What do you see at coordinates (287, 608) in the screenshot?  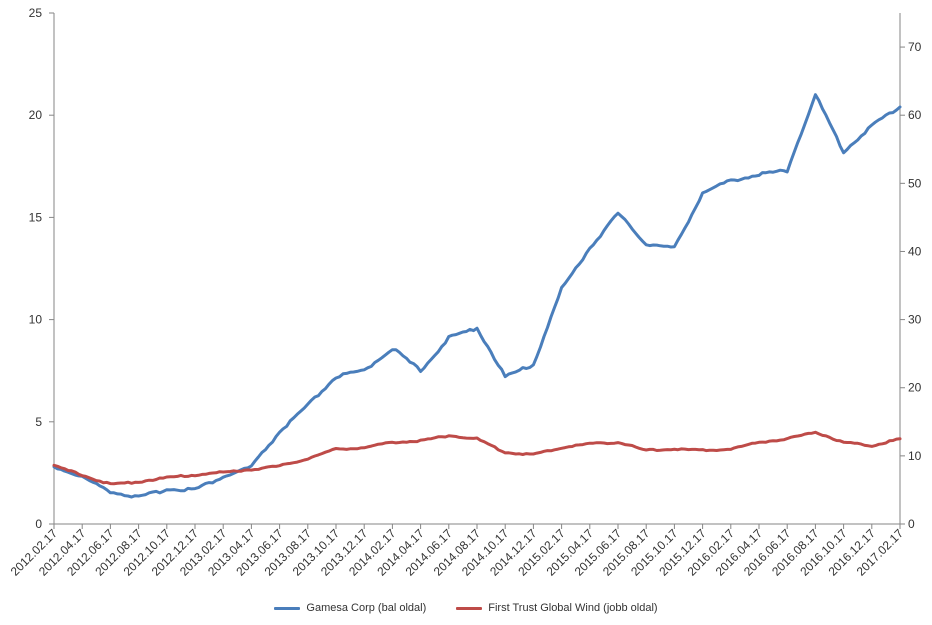 I see `legend-swatch-gamesa` at bounding box center [287, 608].